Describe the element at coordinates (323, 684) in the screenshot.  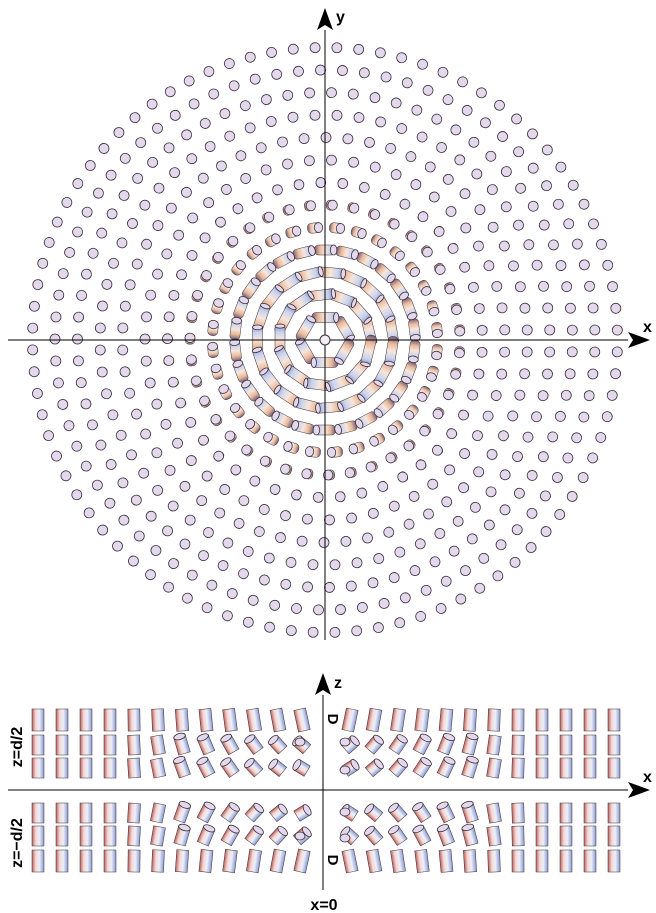
I see `bottom-z-axis-arrow` at that location.